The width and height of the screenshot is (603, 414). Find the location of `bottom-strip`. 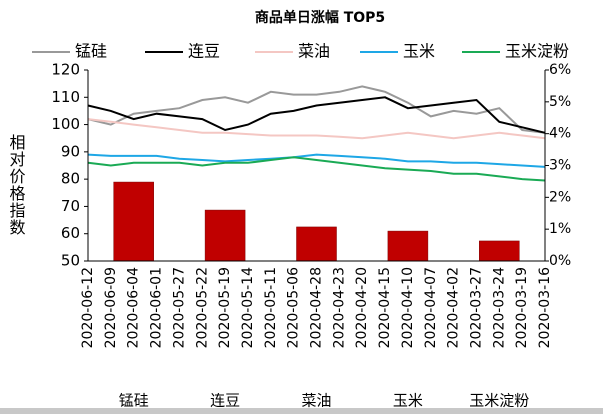

bottom-strip is located at coordinates (301, 411).